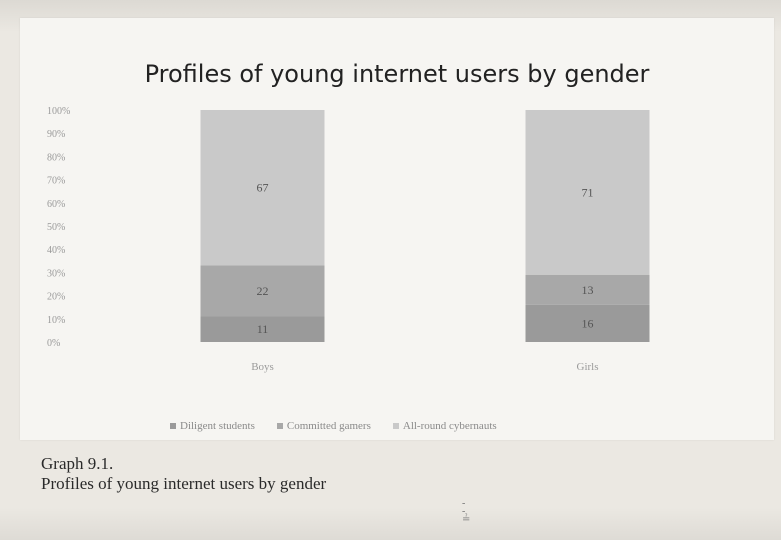  Describe the element at coordinates (56, 157) in the screenshot. I see `y-tick-label: 80%` at that location.